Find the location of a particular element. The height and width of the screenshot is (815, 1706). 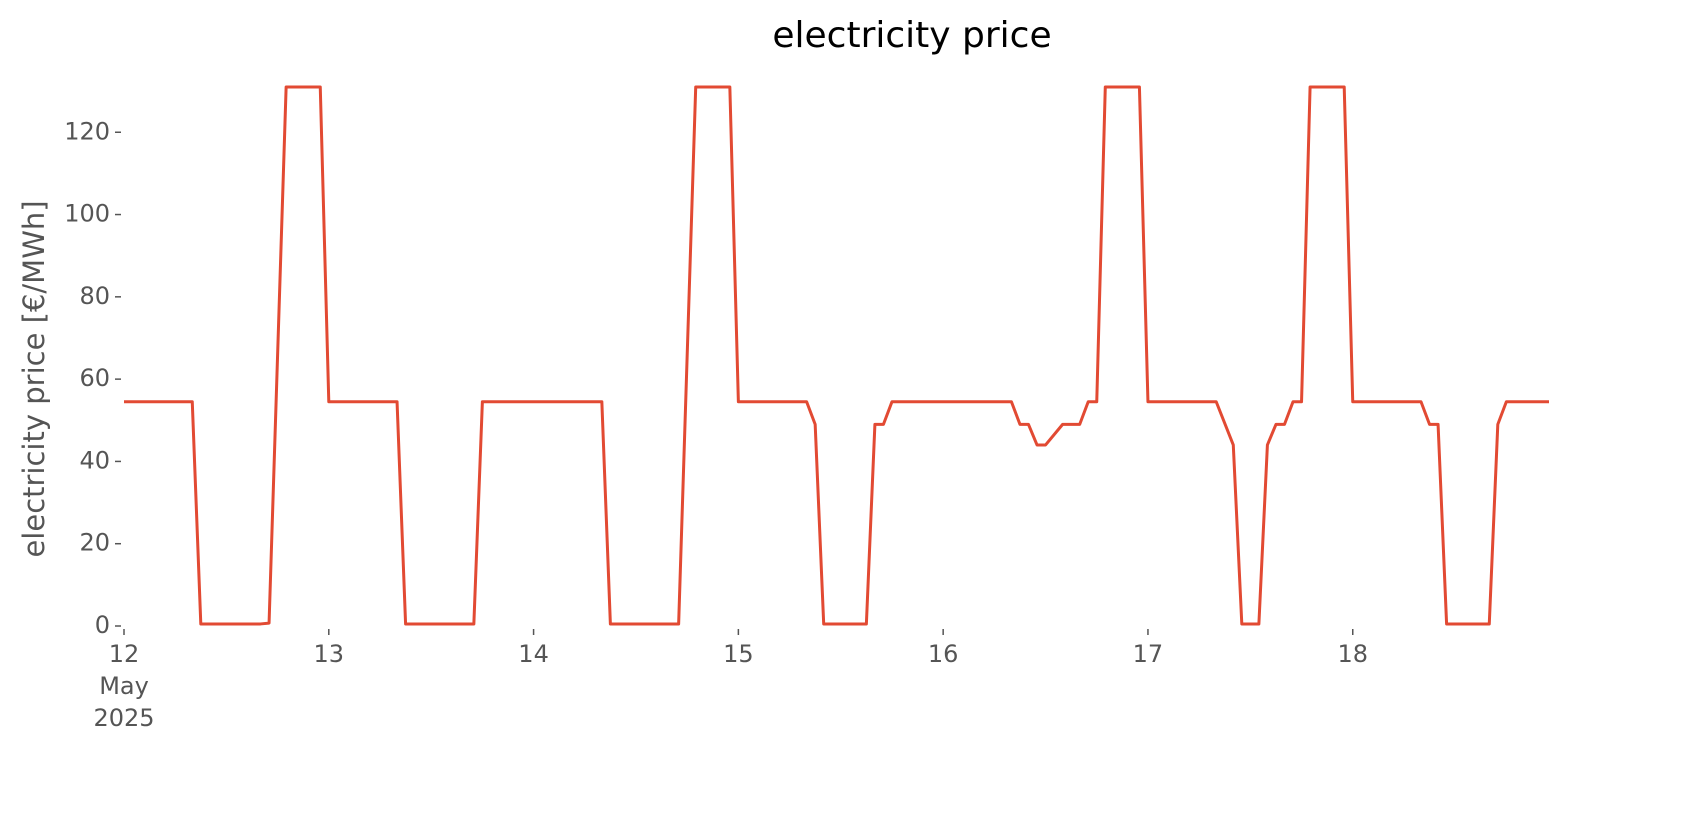

y-tick-label: 60 is located at coordinates (94, 378).